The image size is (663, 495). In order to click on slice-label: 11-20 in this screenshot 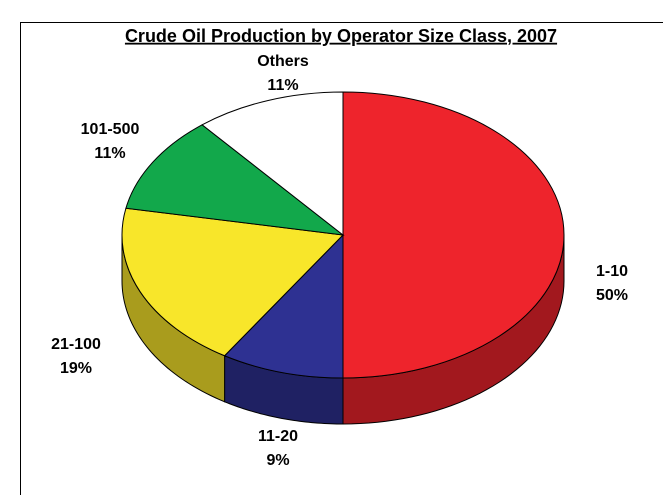, I will do `click(278, 436)`.